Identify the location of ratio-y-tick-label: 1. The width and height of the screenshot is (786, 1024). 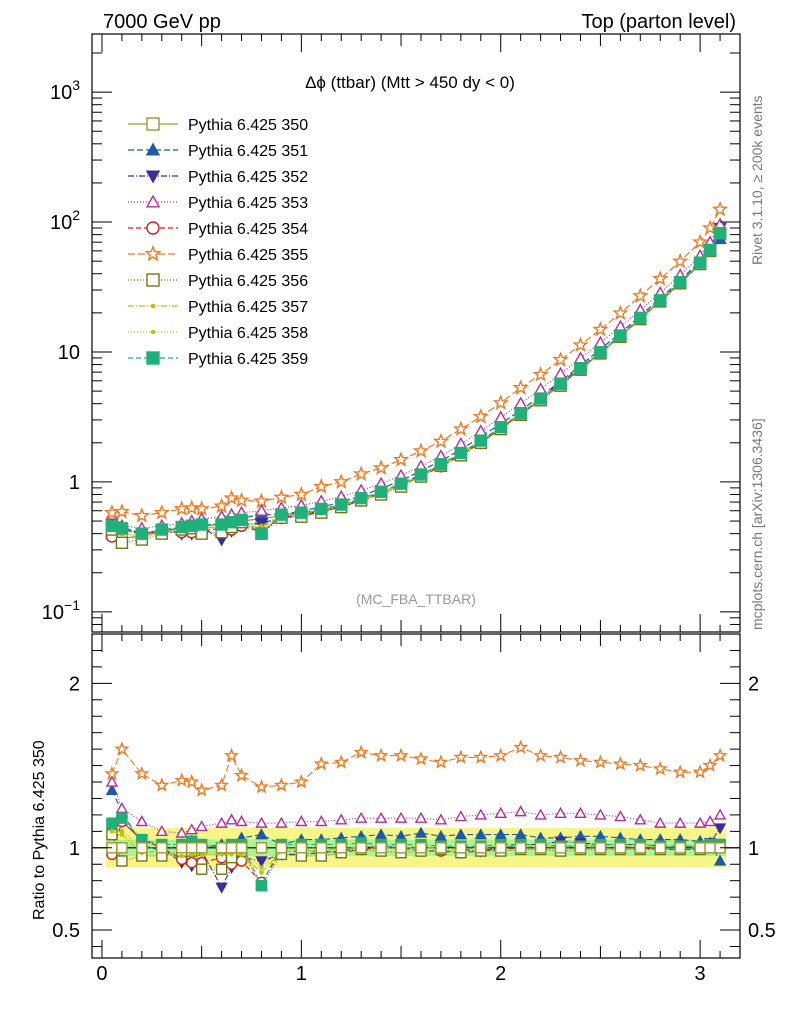
(74, 849).